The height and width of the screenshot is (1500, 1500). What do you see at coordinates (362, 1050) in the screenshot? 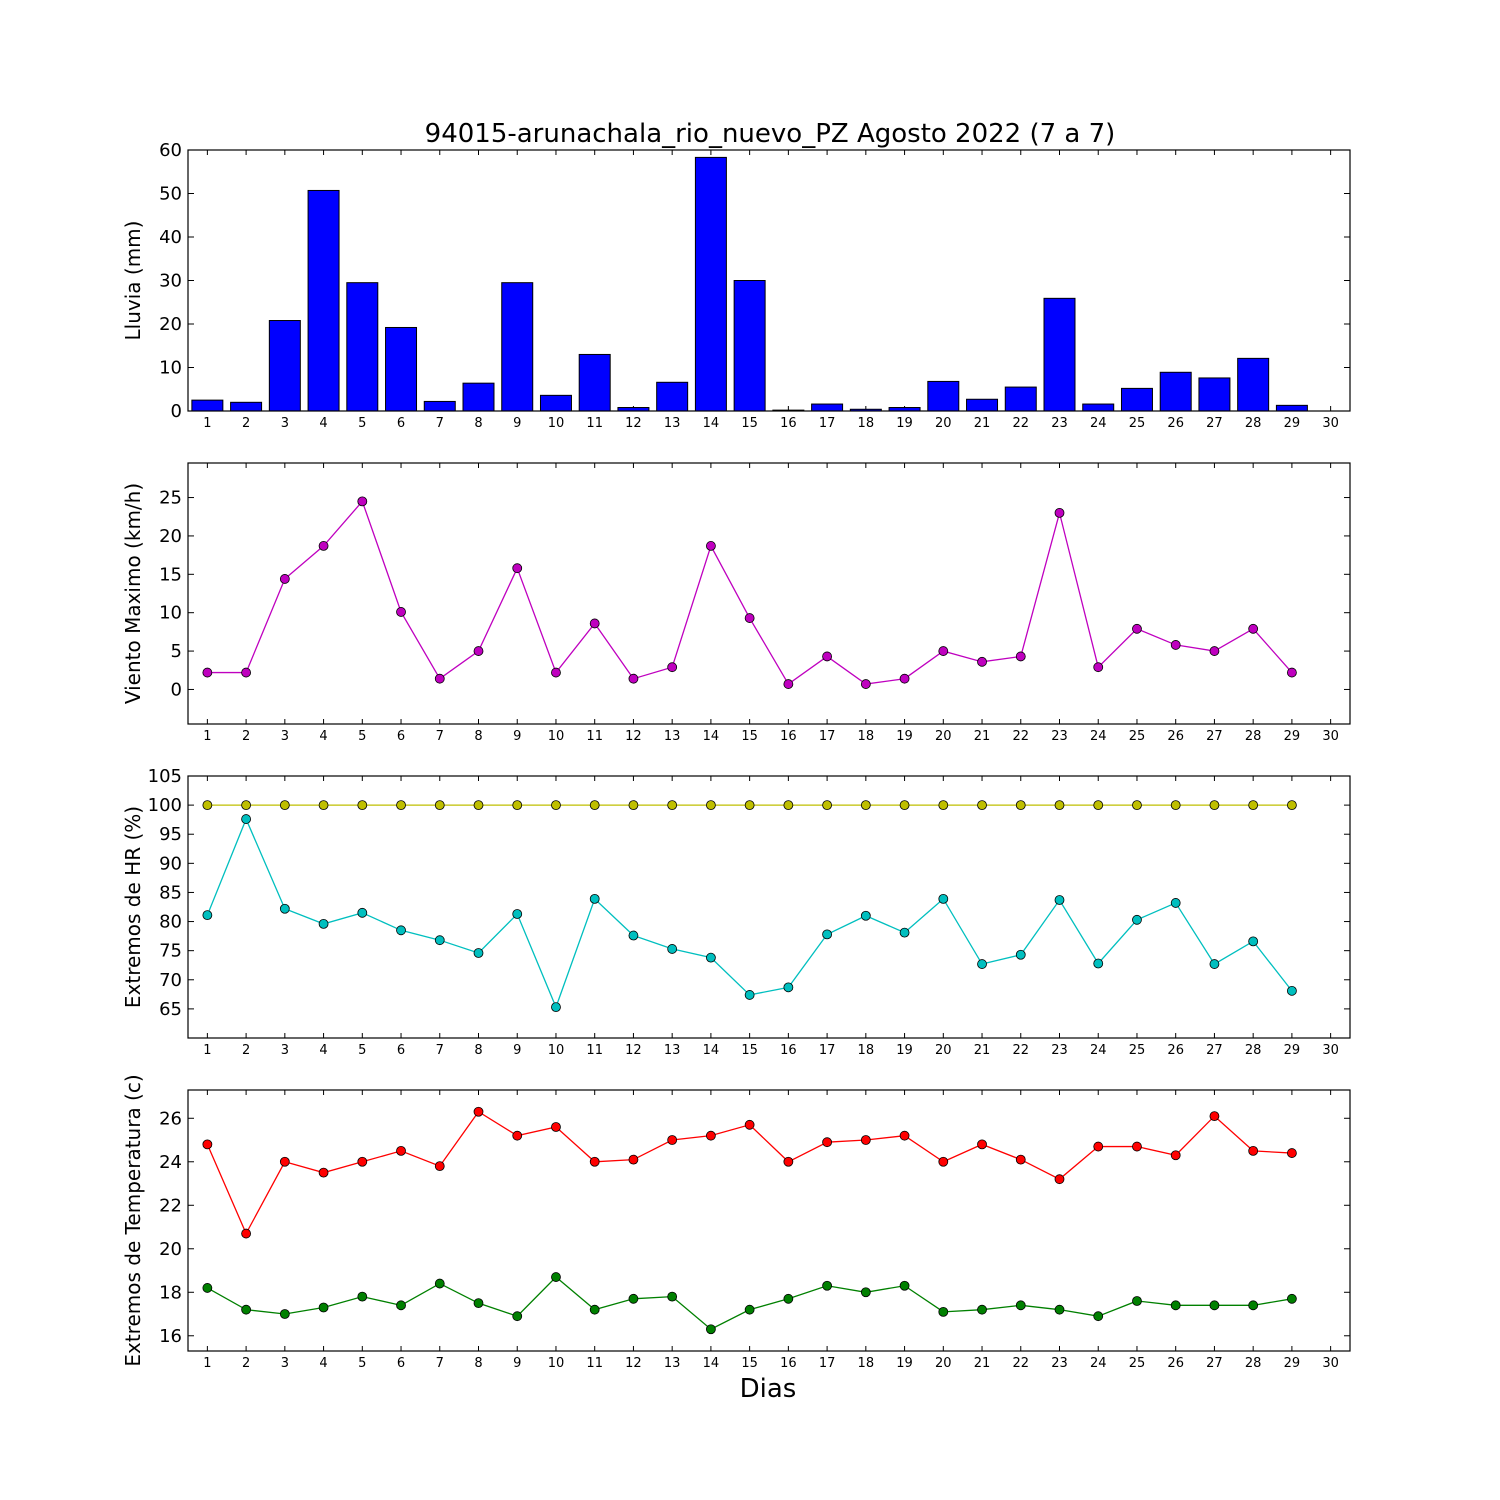
I see `x-tick-label: 5` at bounding box center [362, 1050].